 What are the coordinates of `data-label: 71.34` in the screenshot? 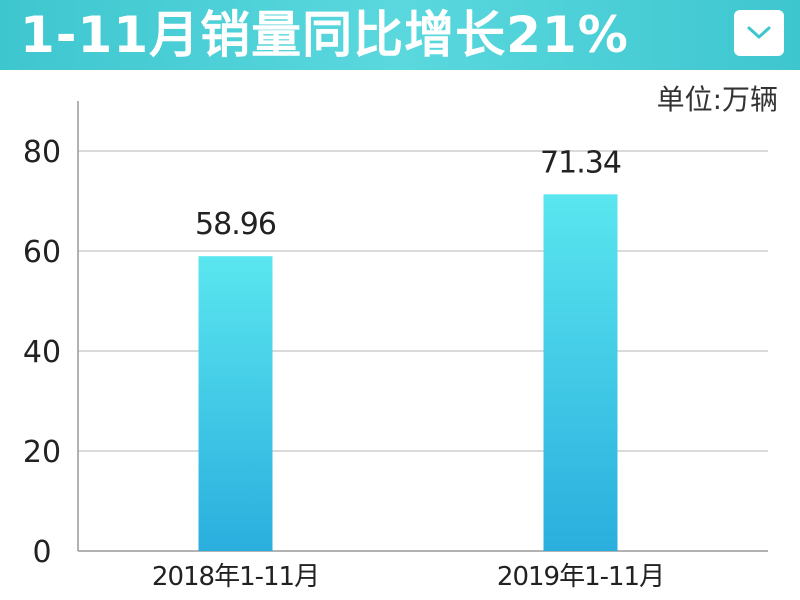 It's located at (580, 162).